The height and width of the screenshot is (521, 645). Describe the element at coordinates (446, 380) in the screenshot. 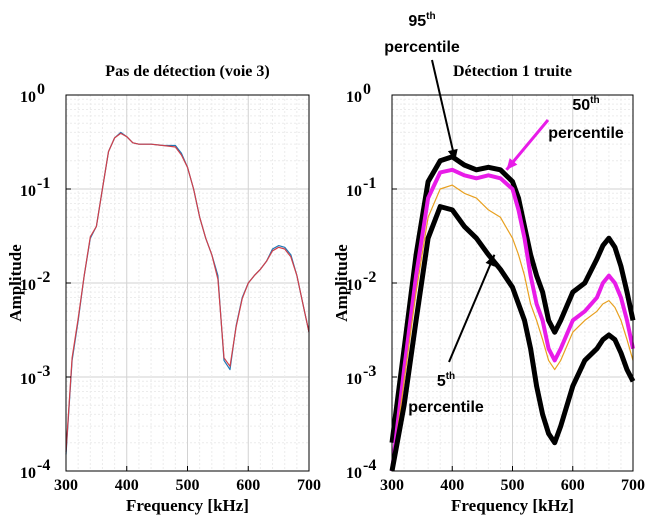

I see `annotation-label: 5th` at that location.